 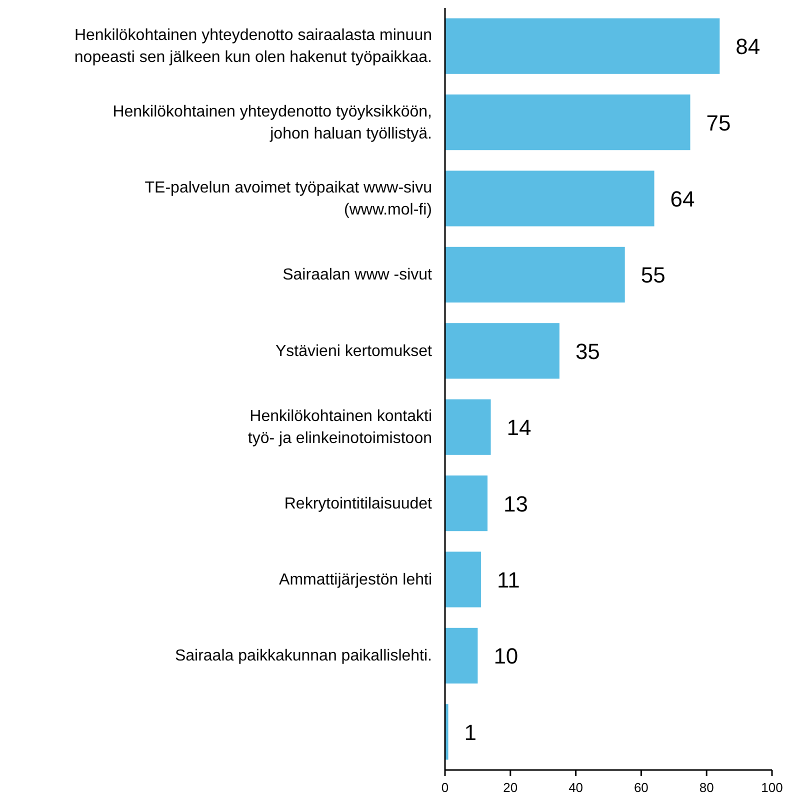 I want to click on y-tick-label: Ystävieni kertomukset, so click(x=354, y=351).